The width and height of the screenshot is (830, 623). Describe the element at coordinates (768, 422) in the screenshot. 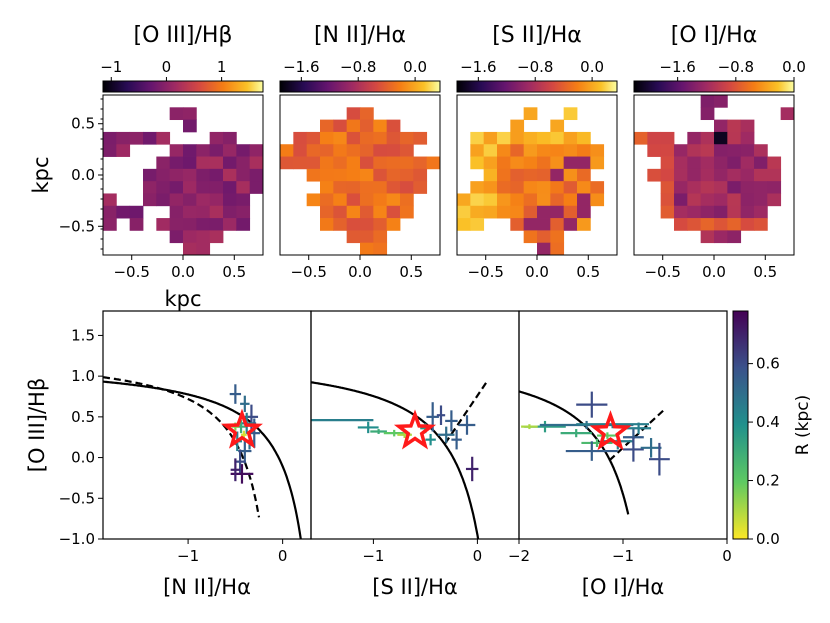

I see `colorbar-tick-label: 0.4` at that location.